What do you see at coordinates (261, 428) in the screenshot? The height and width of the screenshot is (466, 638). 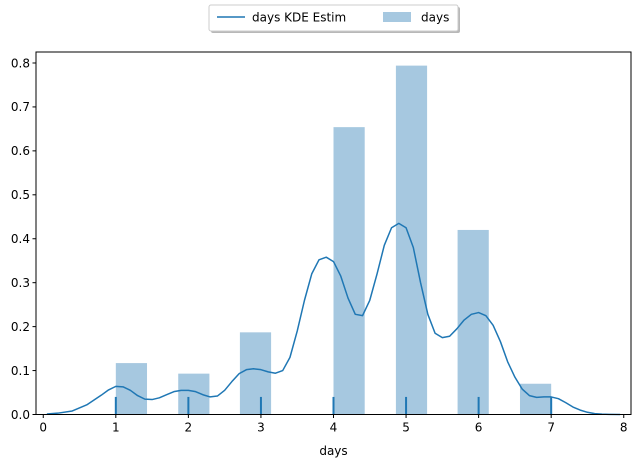 I see `x-tick-label-3: 3` at bounding box center [261, 428].